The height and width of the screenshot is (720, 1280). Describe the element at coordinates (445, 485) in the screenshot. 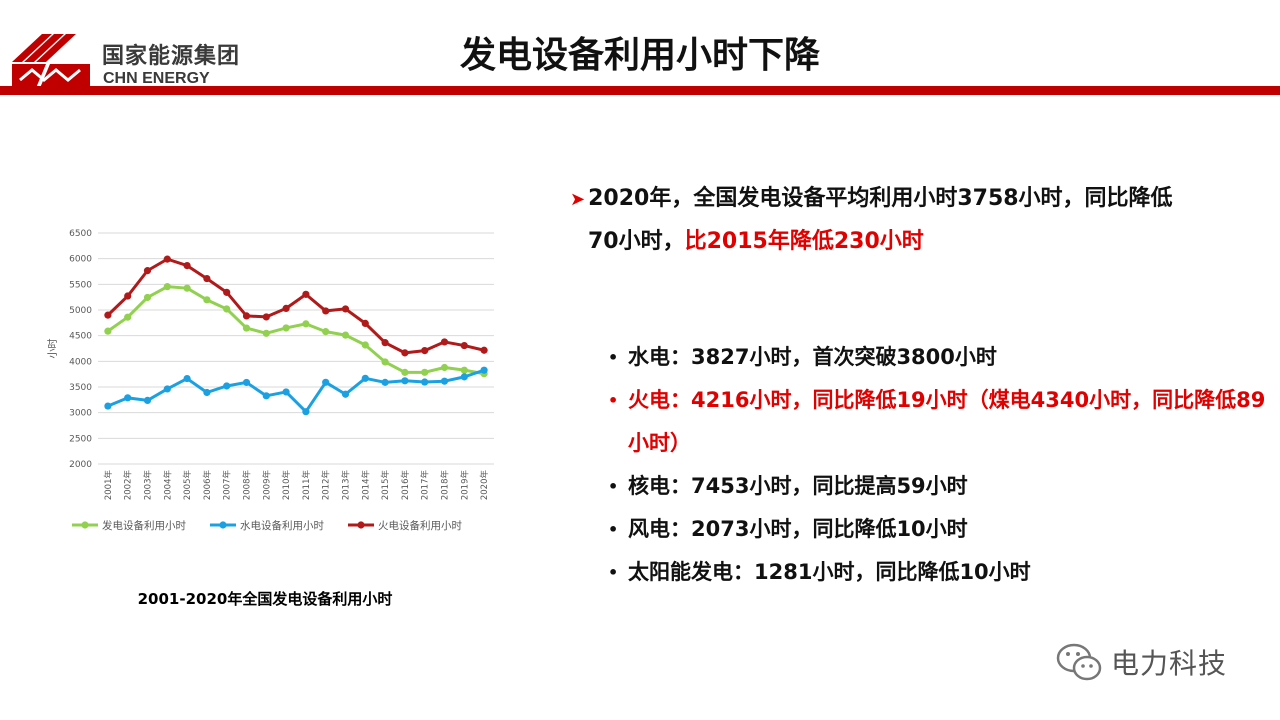

I see `x-tick-label: 2018年` at that location.